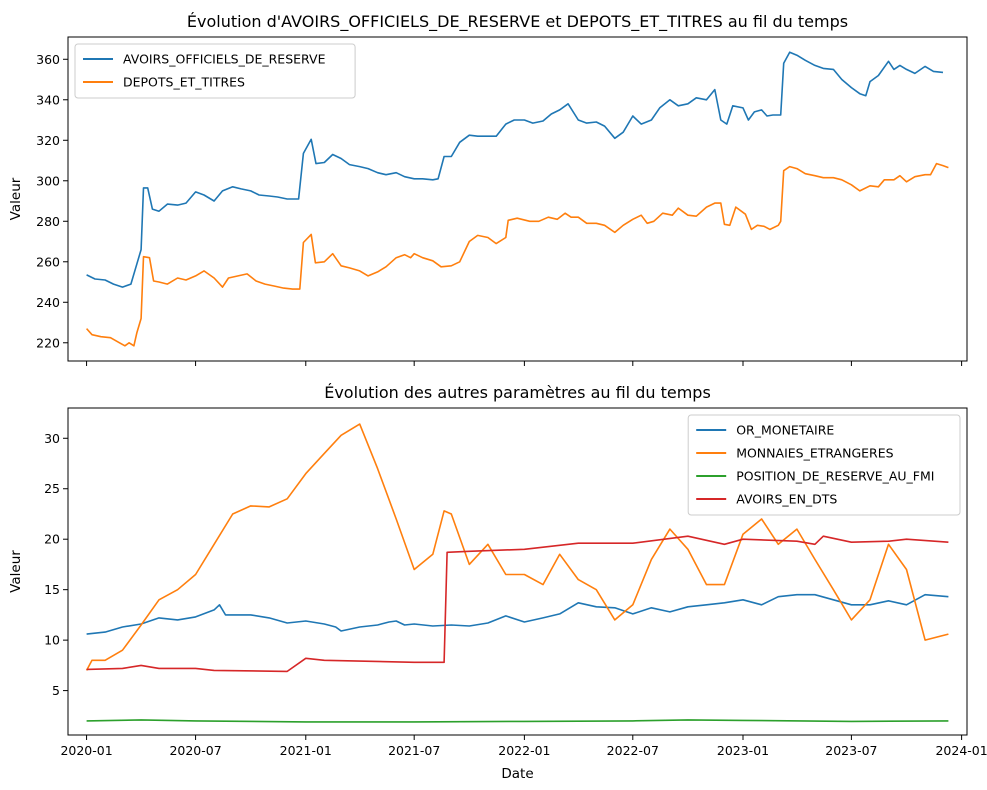 The height and width of the screenshot is (790, 987). I want to click on x-tick-label: 2023-07, so click(851, 750).